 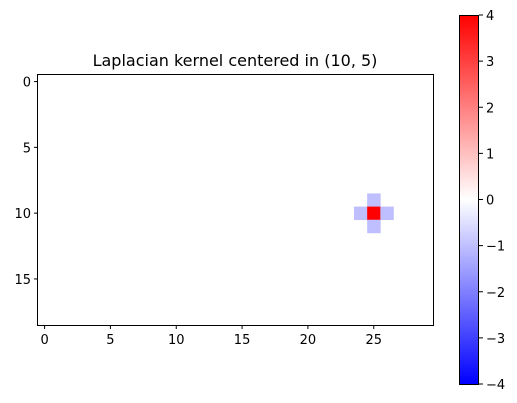 What do you see at coordinates (242, 340) in the screenshot?
I see `x-tick-label: 15` at bounding box center [242, 340].